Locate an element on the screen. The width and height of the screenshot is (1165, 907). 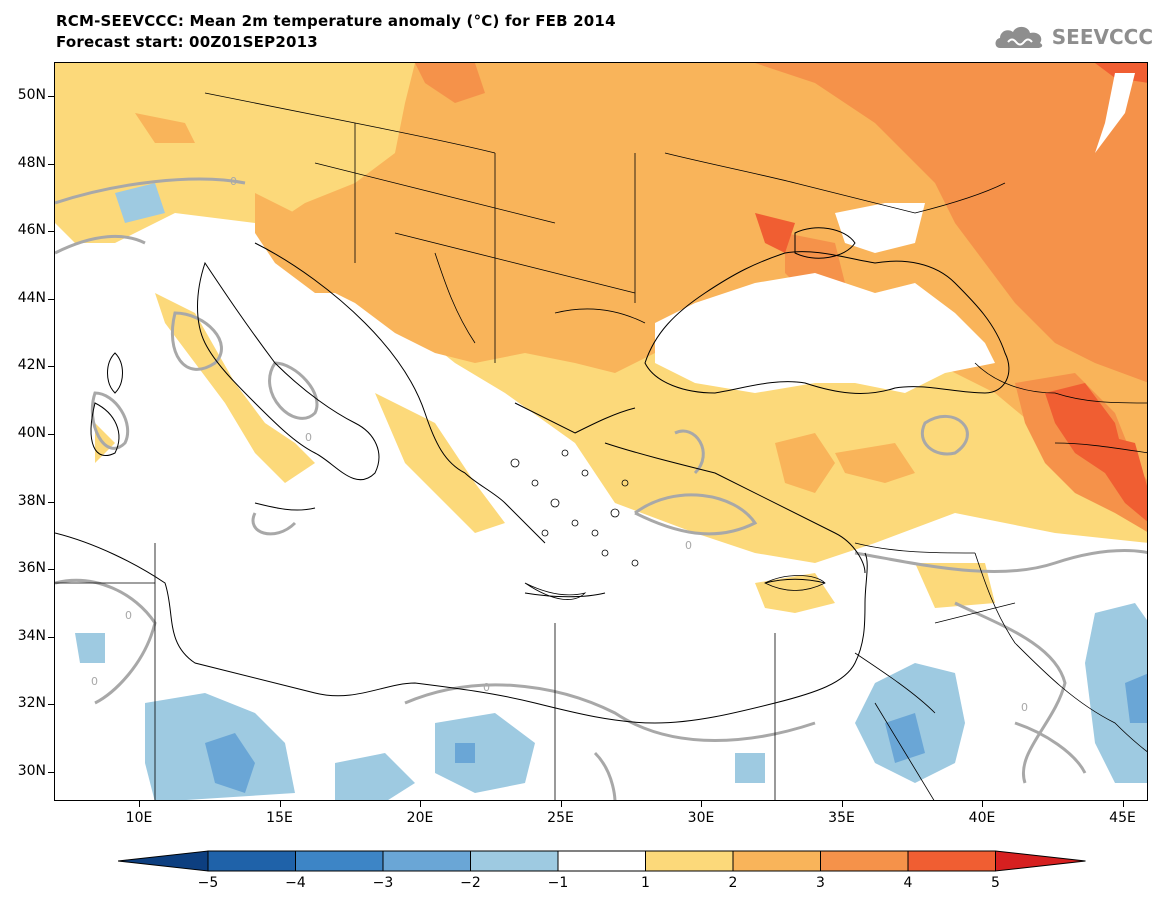
seevccc-logo: SEEVCCC is located at coordinates (1073, 37).